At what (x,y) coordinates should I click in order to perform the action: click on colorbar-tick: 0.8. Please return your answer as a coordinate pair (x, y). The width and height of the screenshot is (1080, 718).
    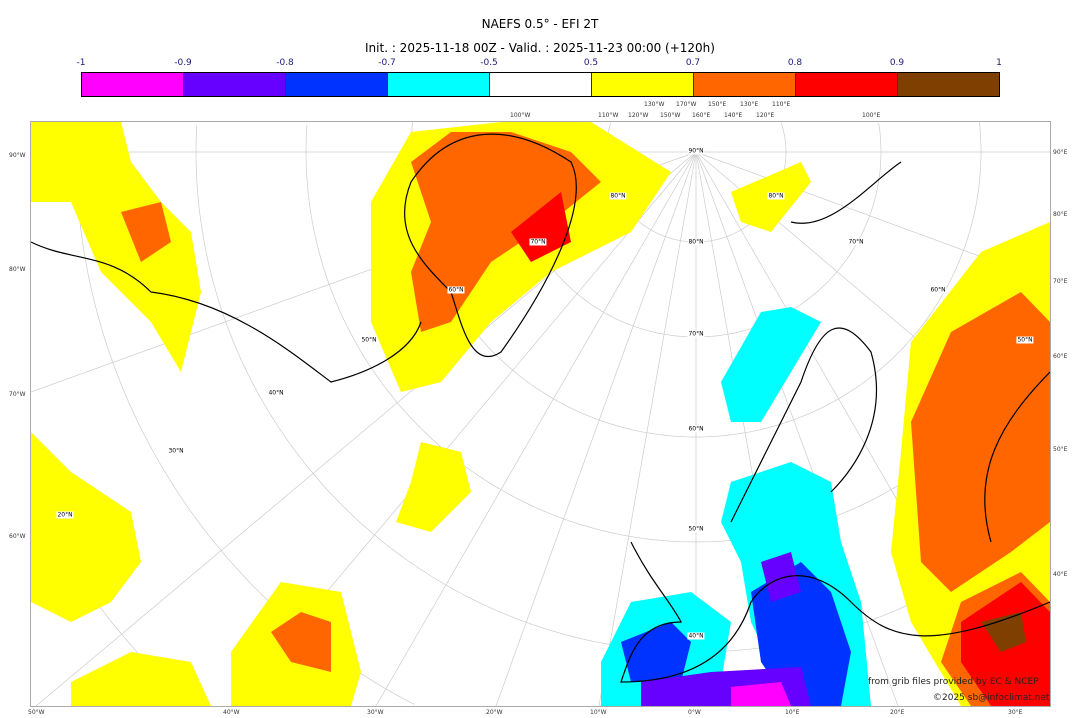
    Looking at the image, I should click on (795, 63).